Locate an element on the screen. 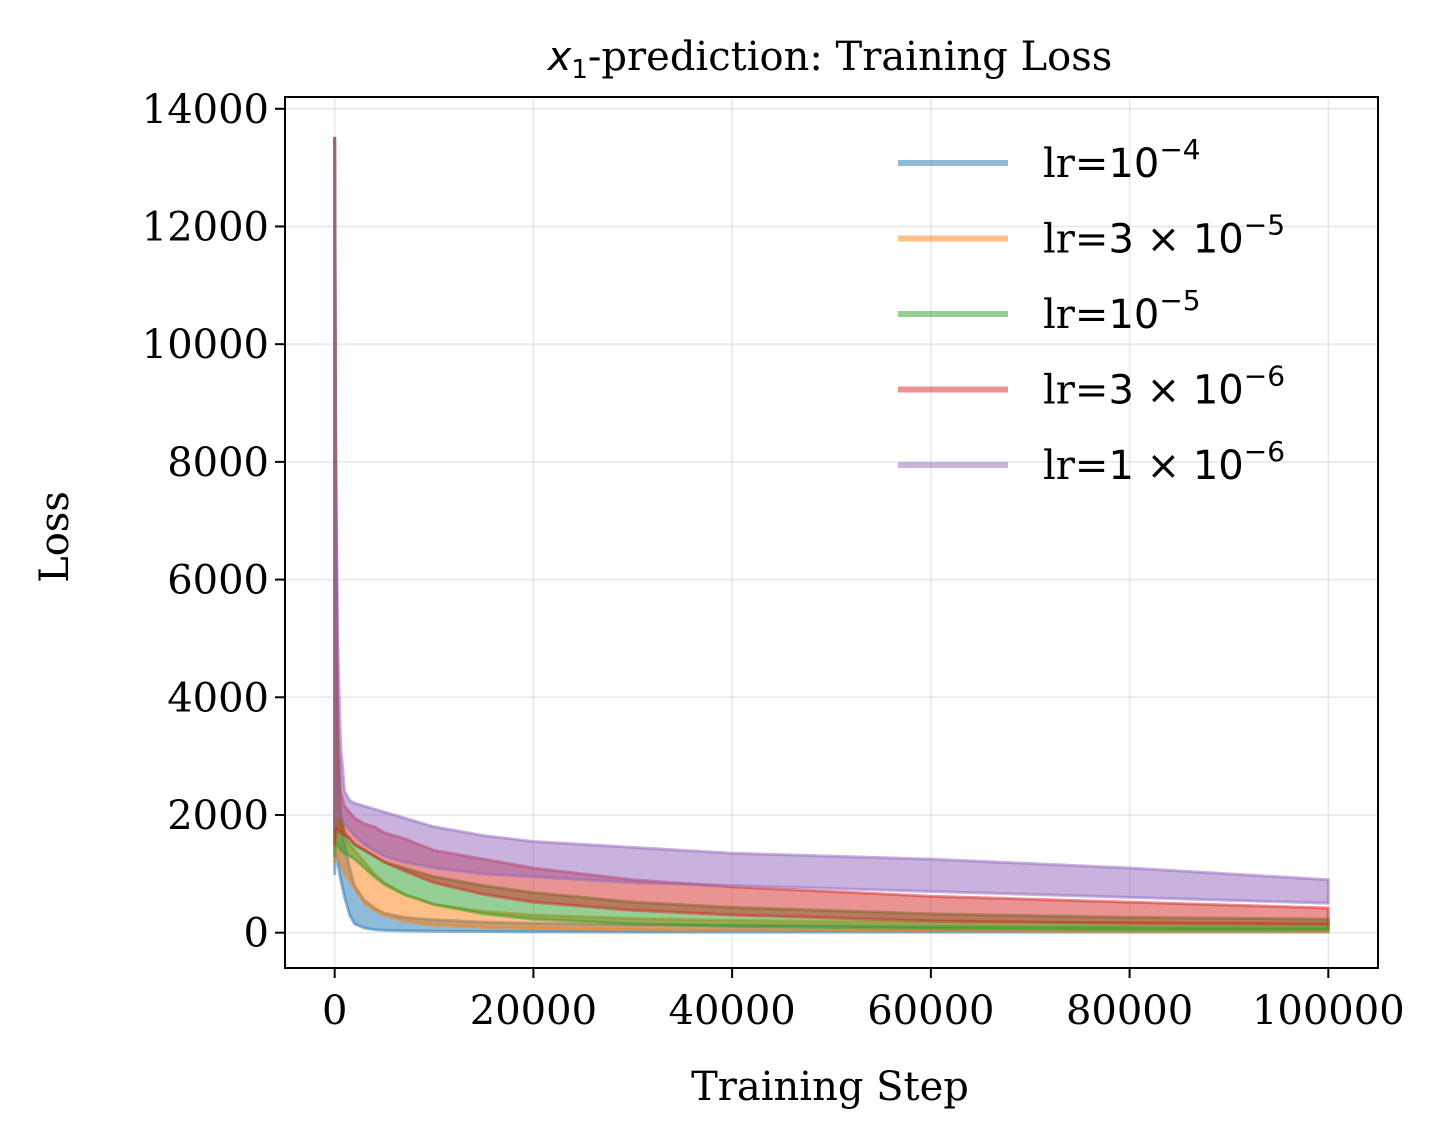 The width and height of the screenshot is (1452, 1143). legend-label-3: lr=10−5 is located at coordinates (1122, 311).